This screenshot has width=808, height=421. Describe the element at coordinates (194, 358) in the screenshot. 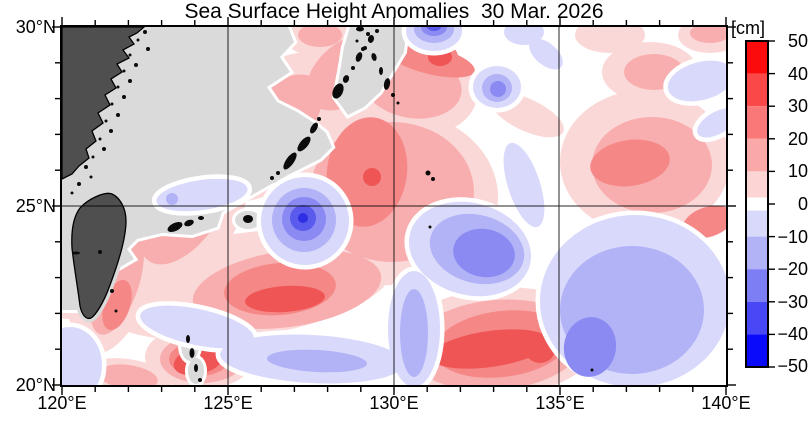

I see `batanes-islands` at that location.